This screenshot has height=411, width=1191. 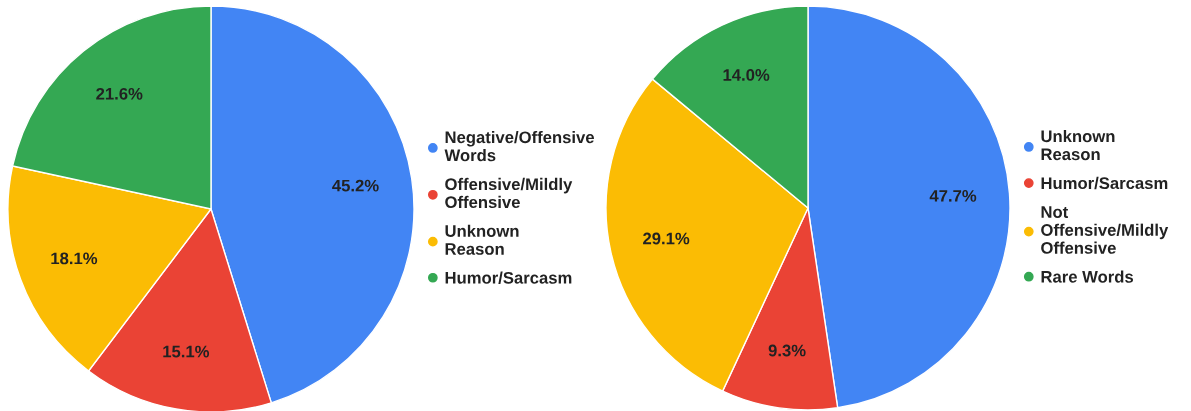 What do you see at coordinates (519, 146) in the screenshot?
I see `legend-label: Negative/Offensive Words` at bounding box center [519, 146].